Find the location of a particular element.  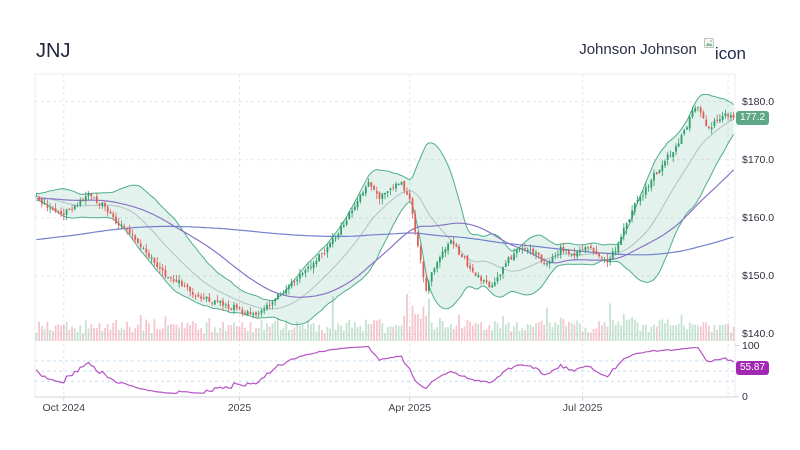

symbol-title: JNJ is located at coordinates (53, 51).